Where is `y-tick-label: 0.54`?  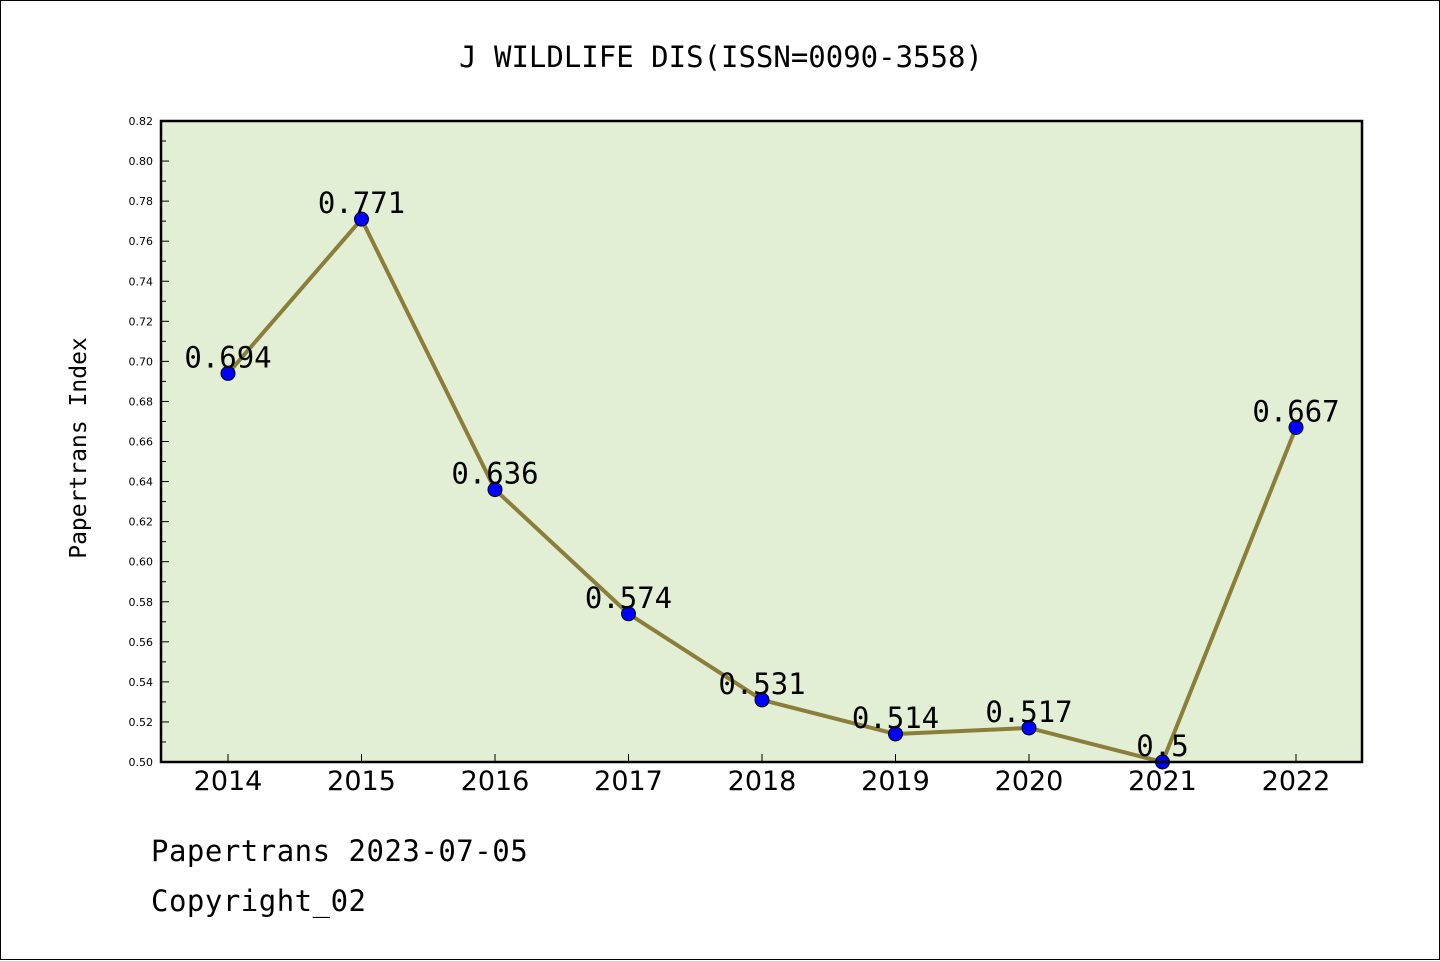
y-tick-label: 0.54 is located at coordinates (141, 682).